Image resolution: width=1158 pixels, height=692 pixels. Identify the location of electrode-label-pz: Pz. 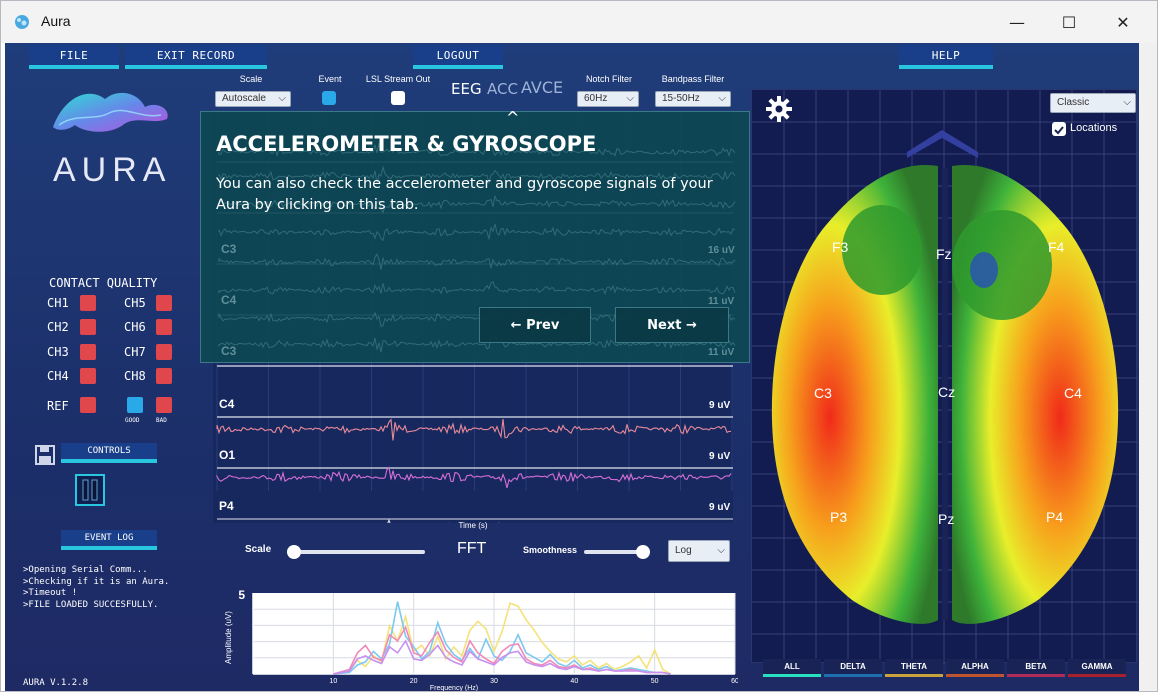
(946, 519).